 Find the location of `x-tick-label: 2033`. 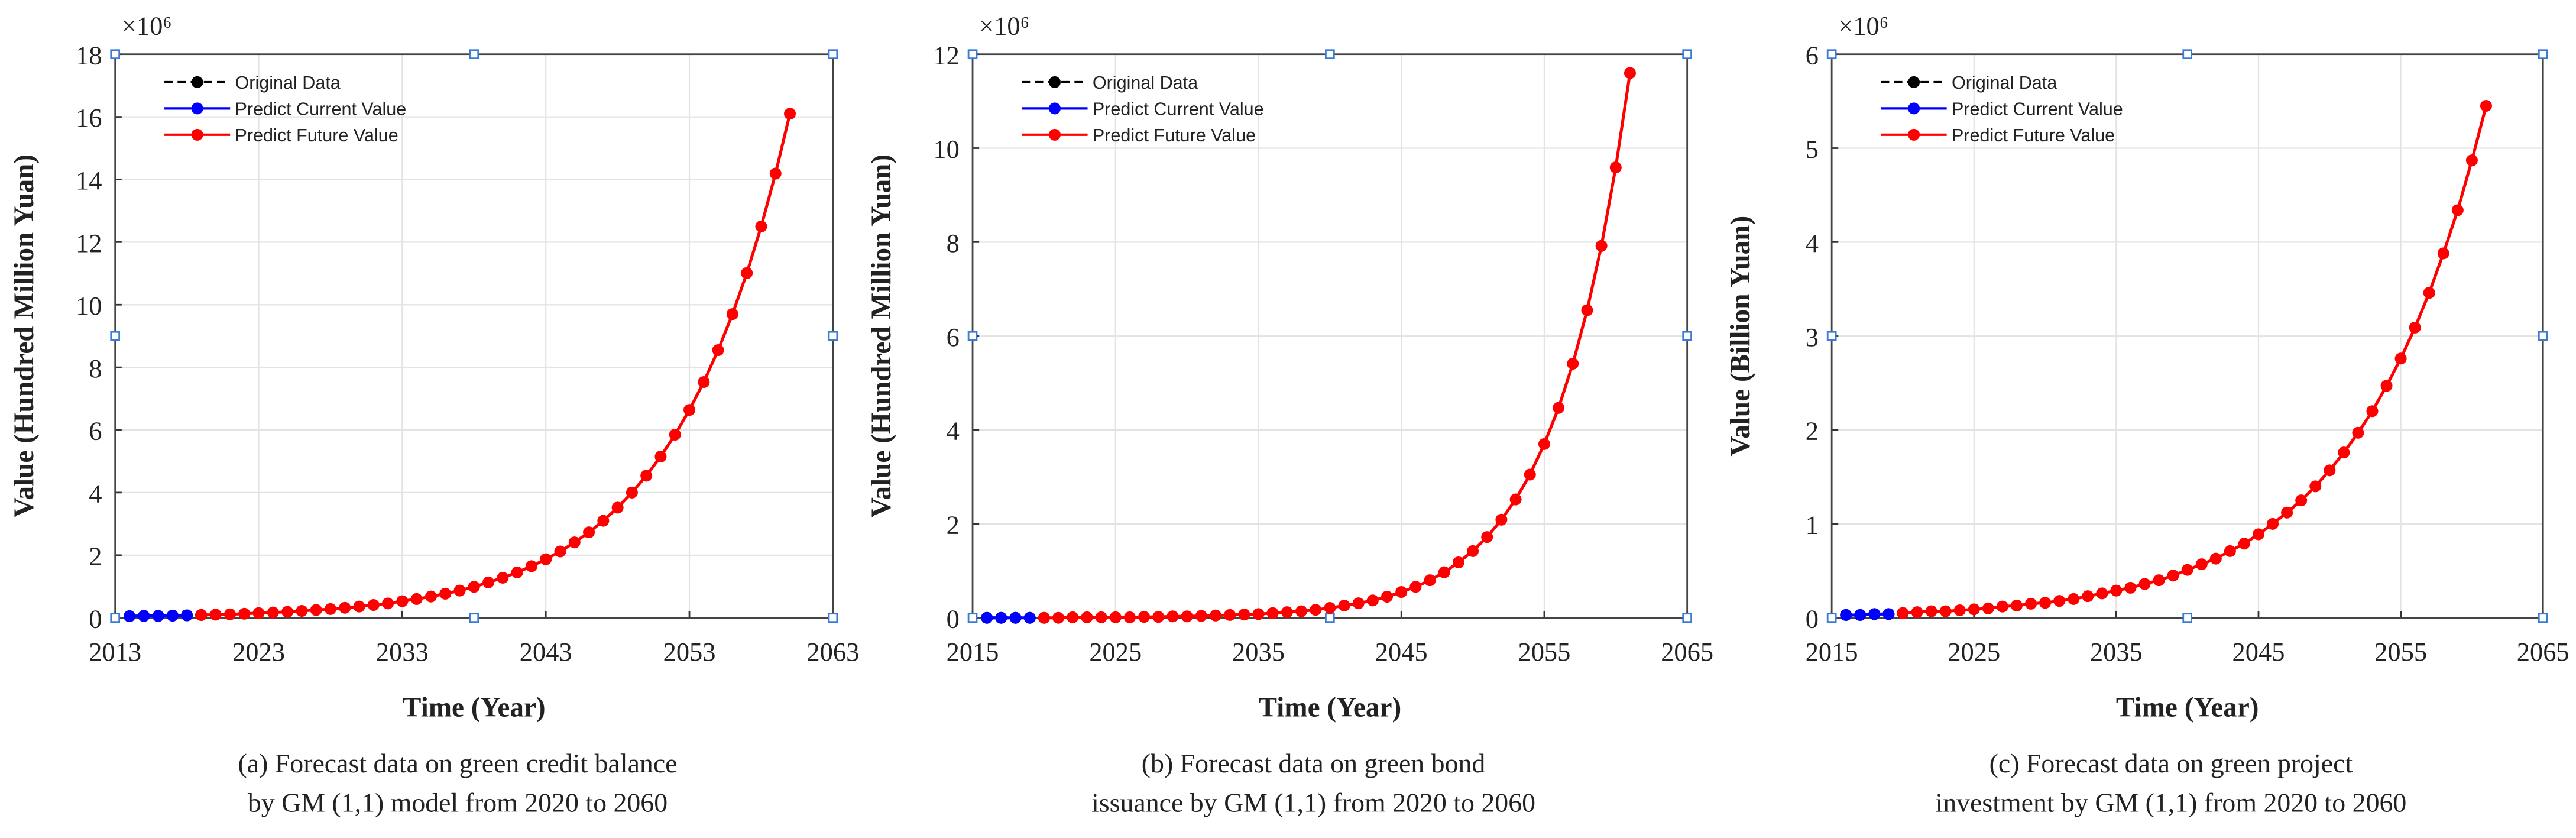

x-tick-label: 2033 is located at coordinates (402, 652).